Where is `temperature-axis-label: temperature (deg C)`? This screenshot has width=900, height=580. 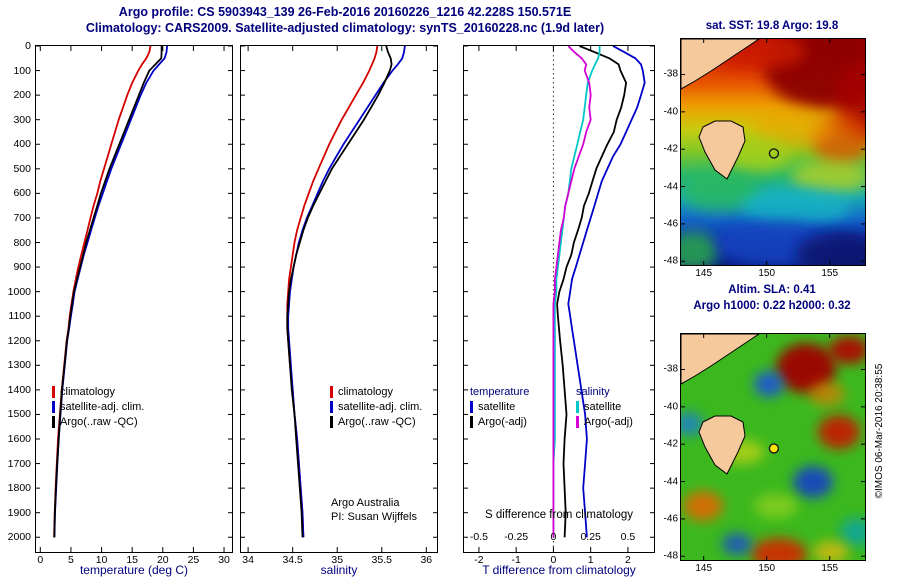
temperature-axis-label: temperature (deg C) is located at coordinates (134, 570).